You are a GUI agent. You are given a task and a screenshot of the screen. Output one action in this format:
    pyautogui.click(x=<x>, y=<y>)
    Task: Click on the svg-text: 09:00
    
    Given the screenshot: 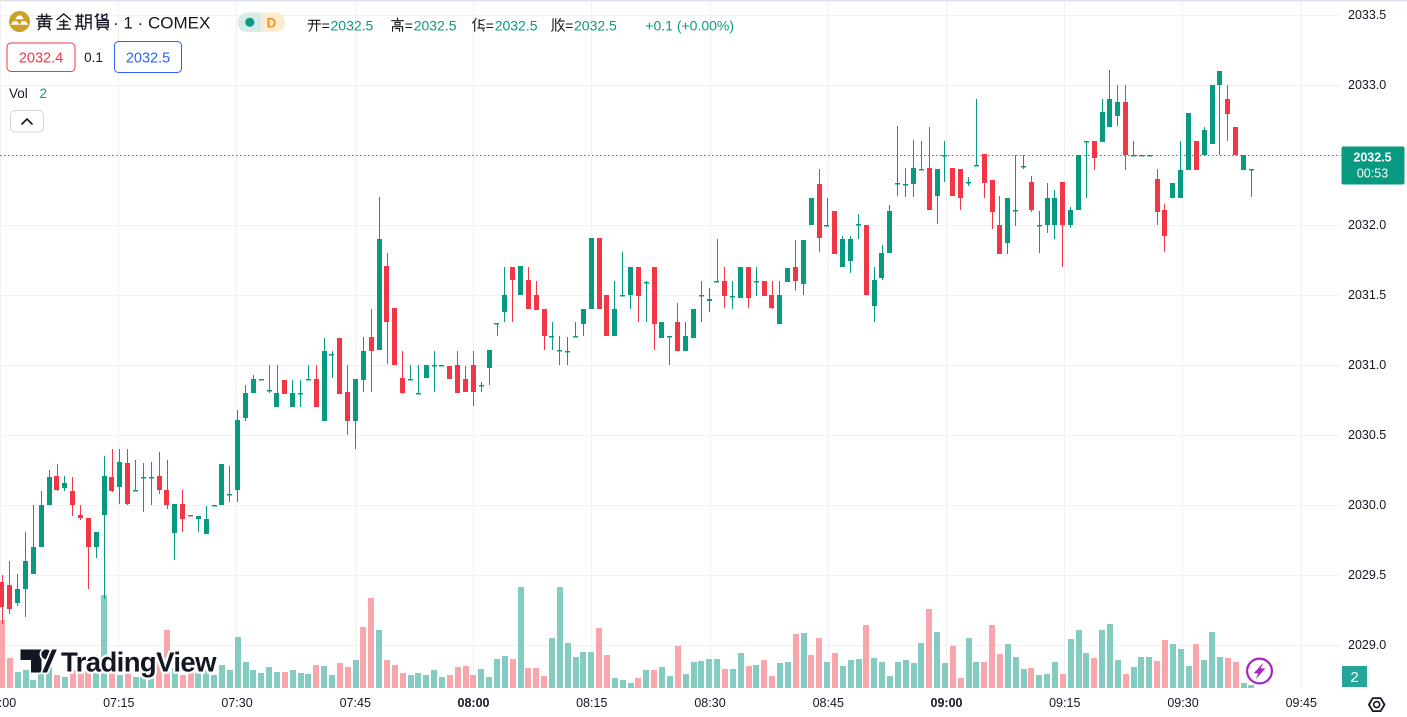 What is the action you would take?
    pyautogui.click(x=947, y=703)
    